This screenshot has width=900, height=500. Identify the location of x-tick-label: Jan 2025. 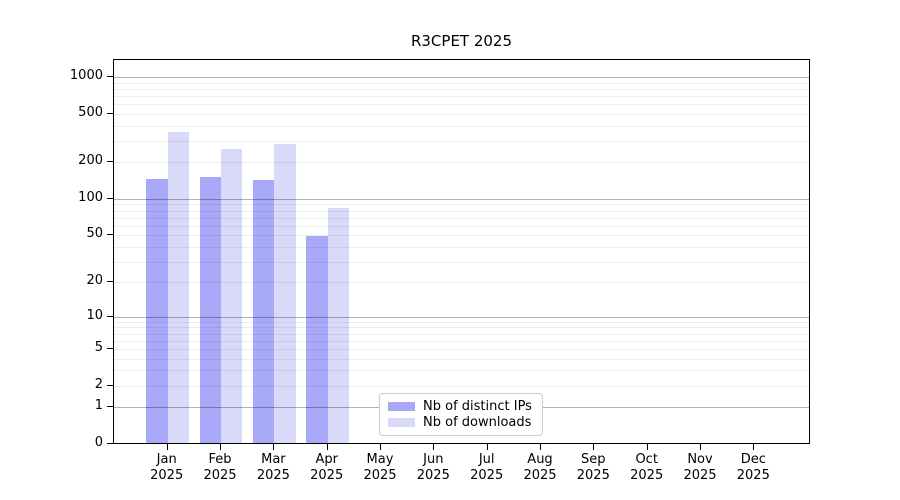
(167, 467).